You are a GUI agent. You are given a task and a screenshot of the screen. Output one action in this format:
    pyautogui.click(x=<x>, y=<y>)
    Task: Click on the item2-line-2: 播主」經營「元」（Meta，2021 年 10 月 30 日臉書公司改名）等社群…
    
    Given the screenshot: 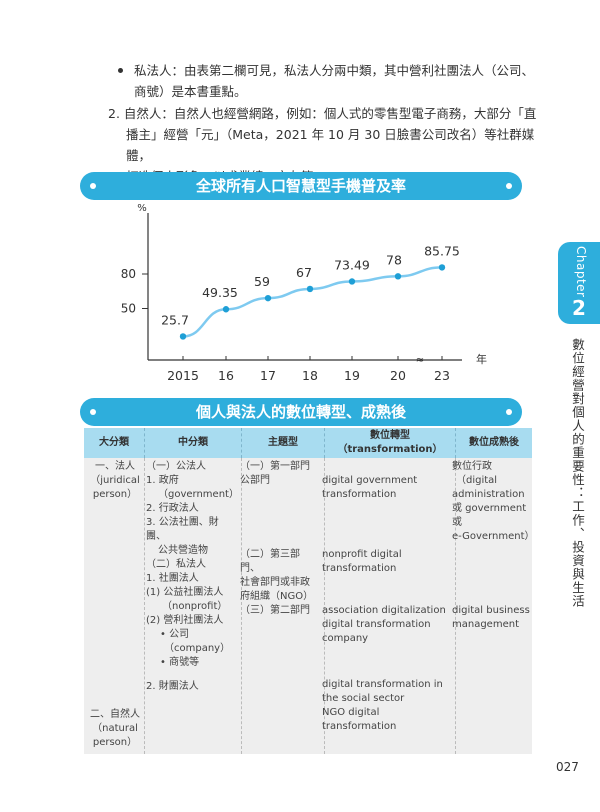 What is the action you would take?
    pyautogui.click(x=330, y=145)
    